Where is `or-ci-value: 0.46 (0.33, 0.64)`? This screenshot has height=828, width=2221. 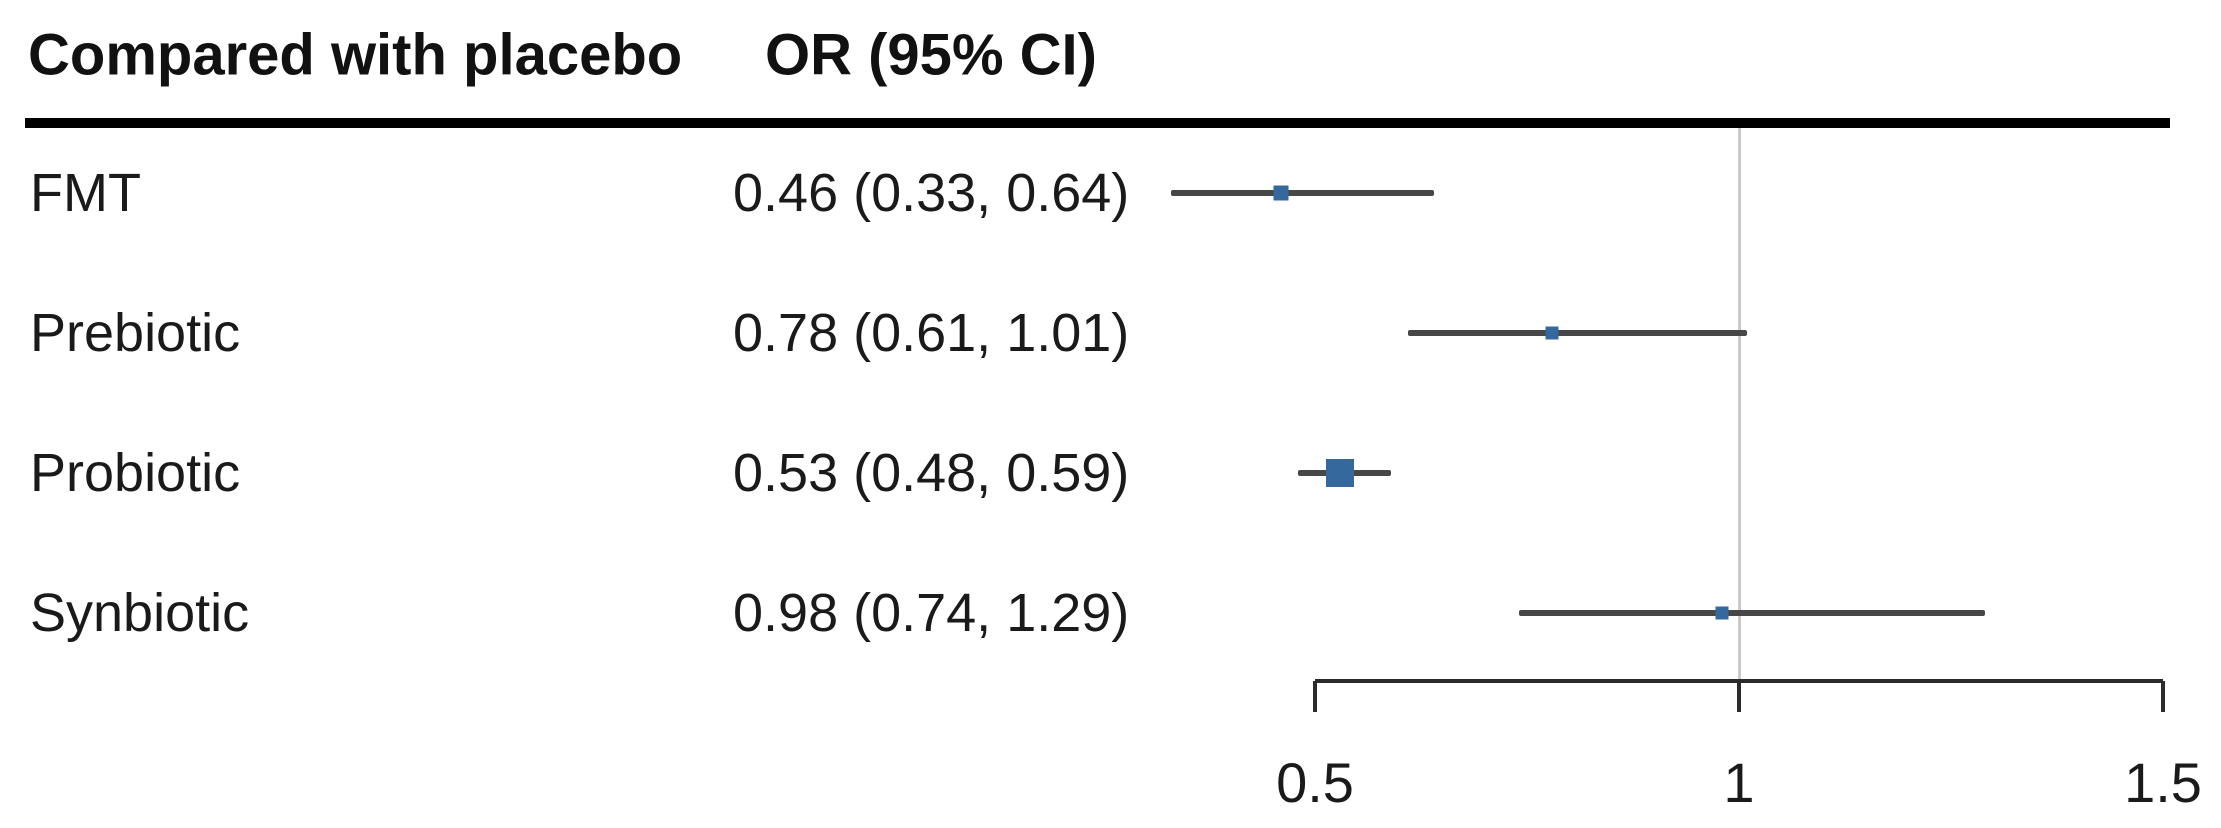
or-ci-value: 0.46 (0.33, 0.64) is located at coordinates (931, 193).